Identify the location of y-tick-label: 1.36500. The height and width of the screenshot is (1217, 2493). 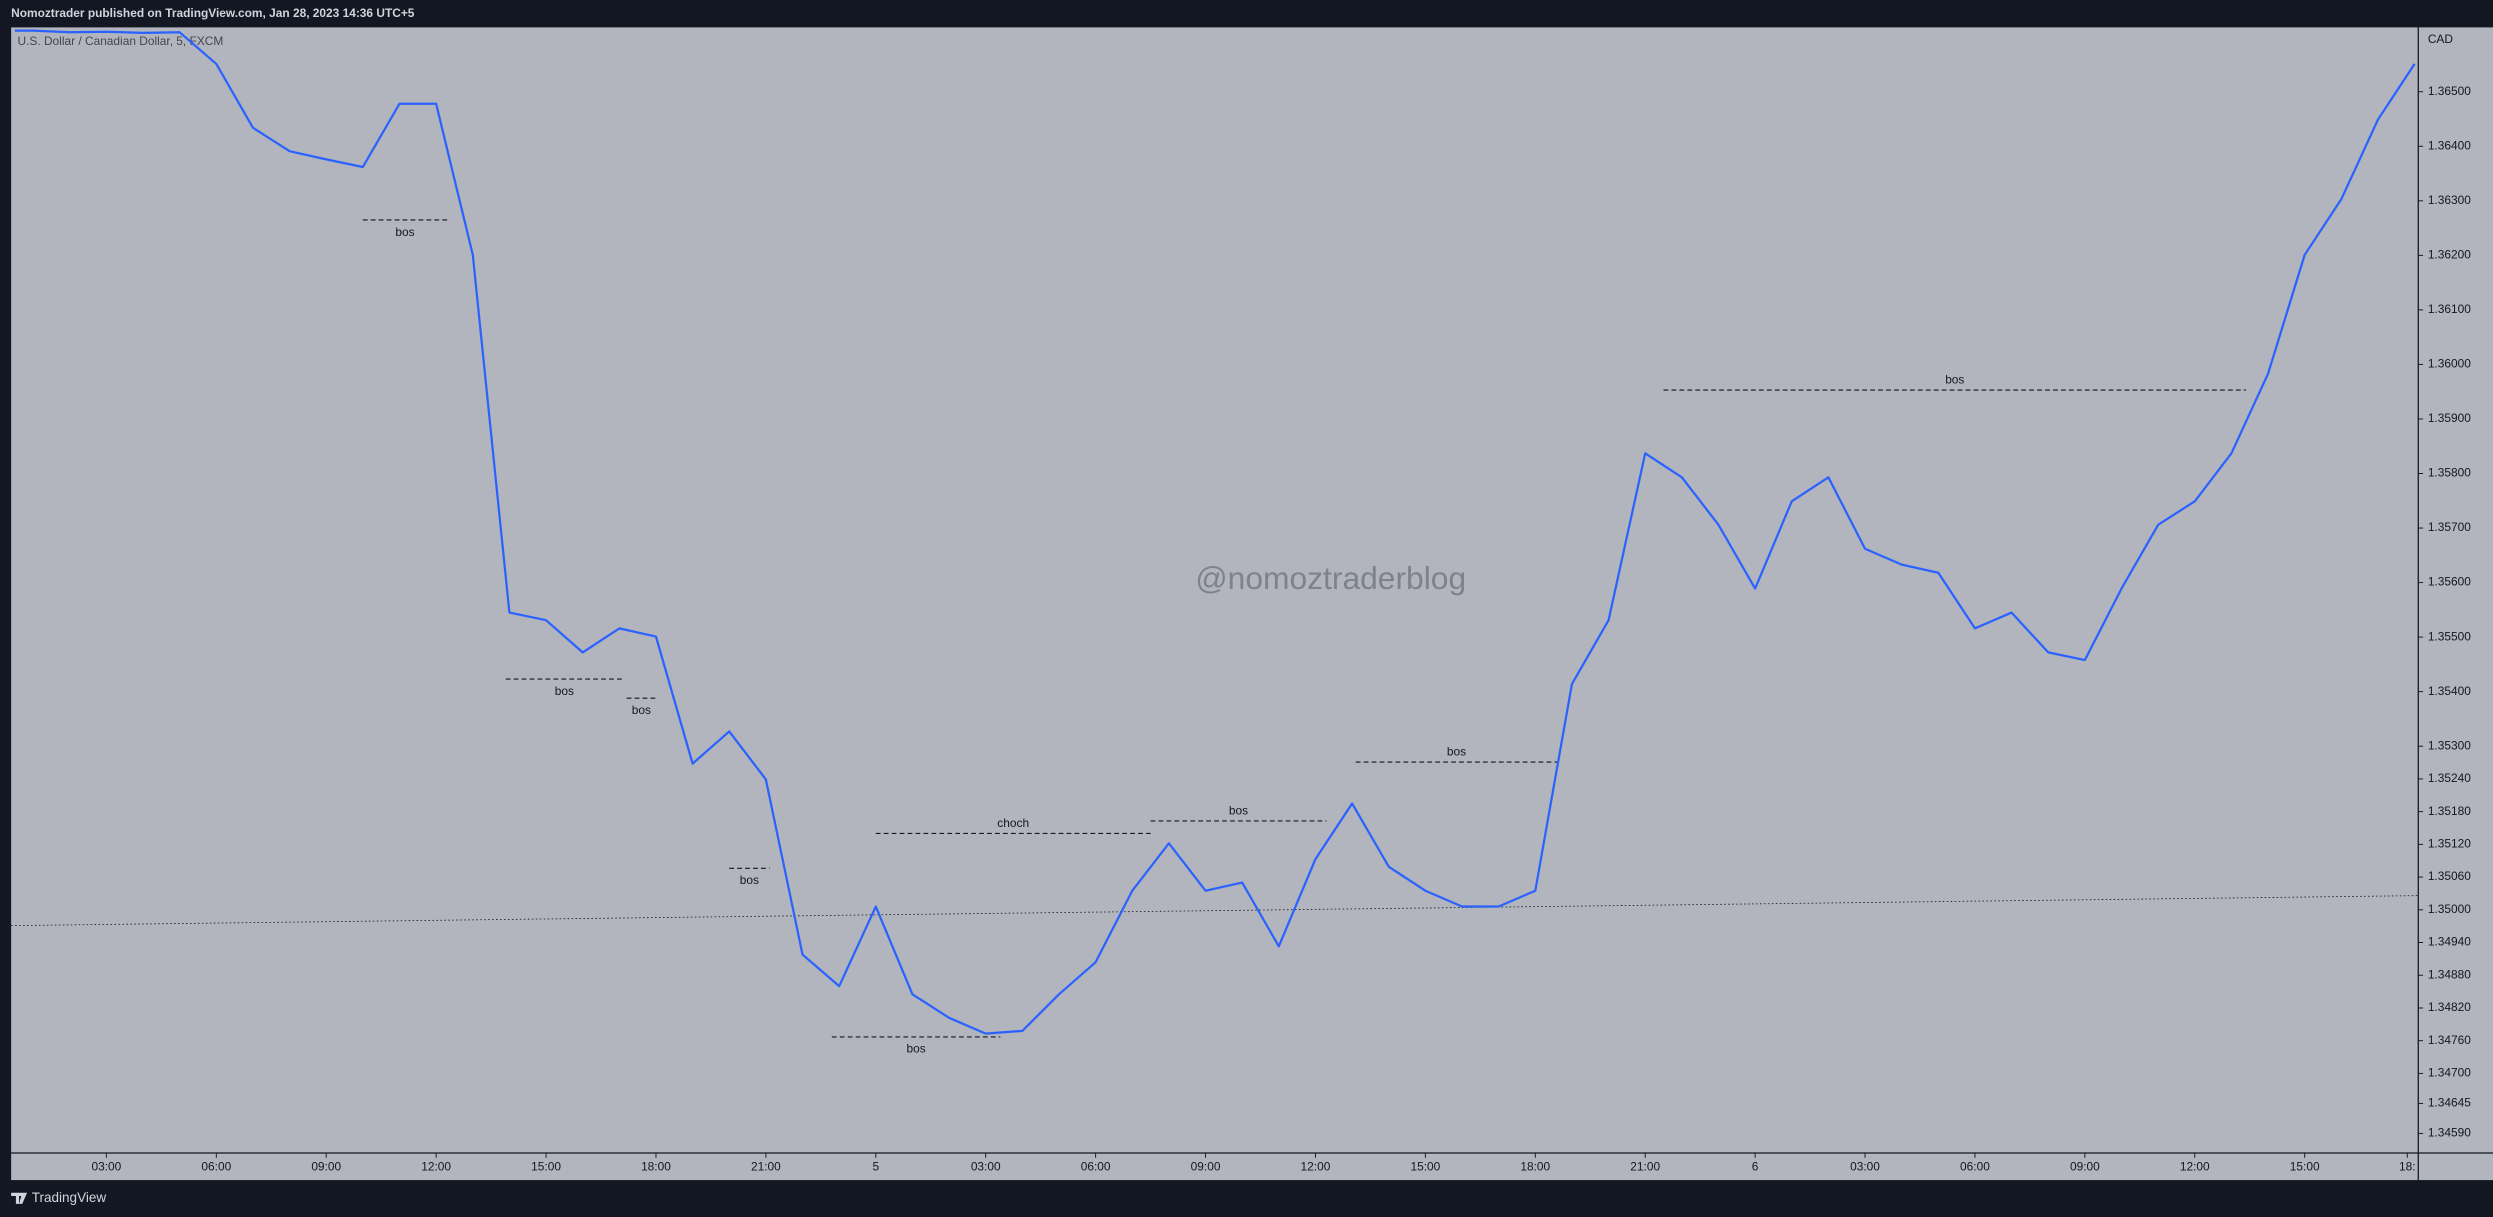
(2449, 91).